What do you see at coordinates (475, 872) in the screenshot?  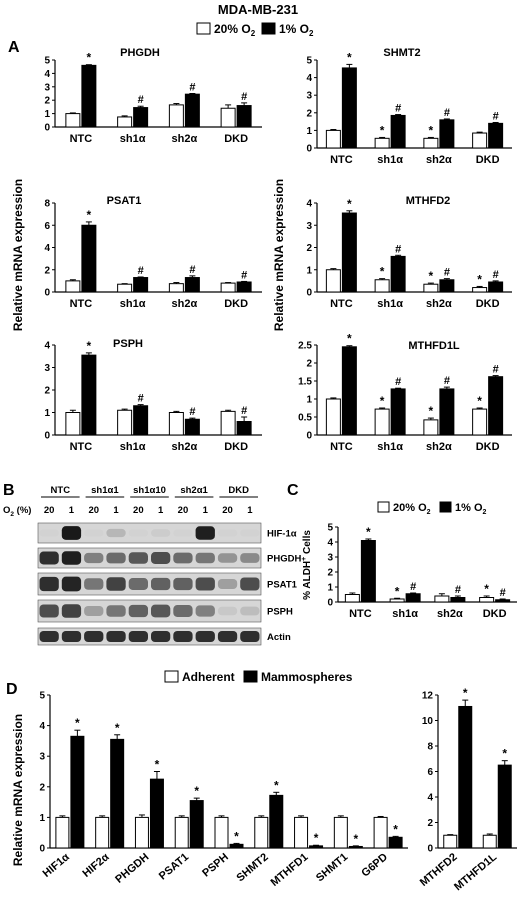 I see `category-label: MTHFD1L` at bounding box center [475, 872].